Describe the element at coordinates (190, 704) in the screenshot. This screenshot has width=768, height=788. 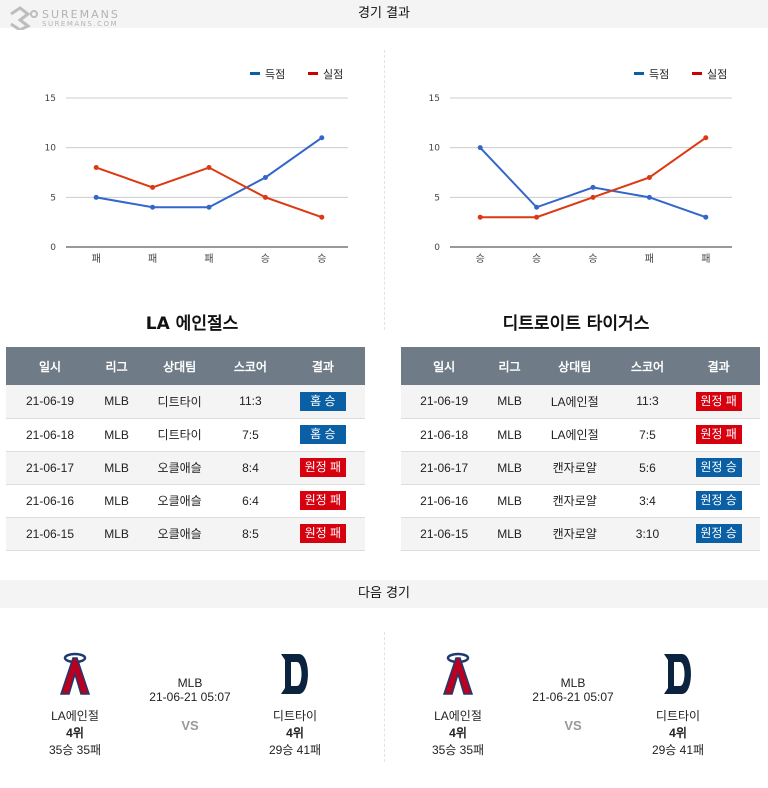
I see `match-info: MLB 21-06-21 05:07 VS` at that location.